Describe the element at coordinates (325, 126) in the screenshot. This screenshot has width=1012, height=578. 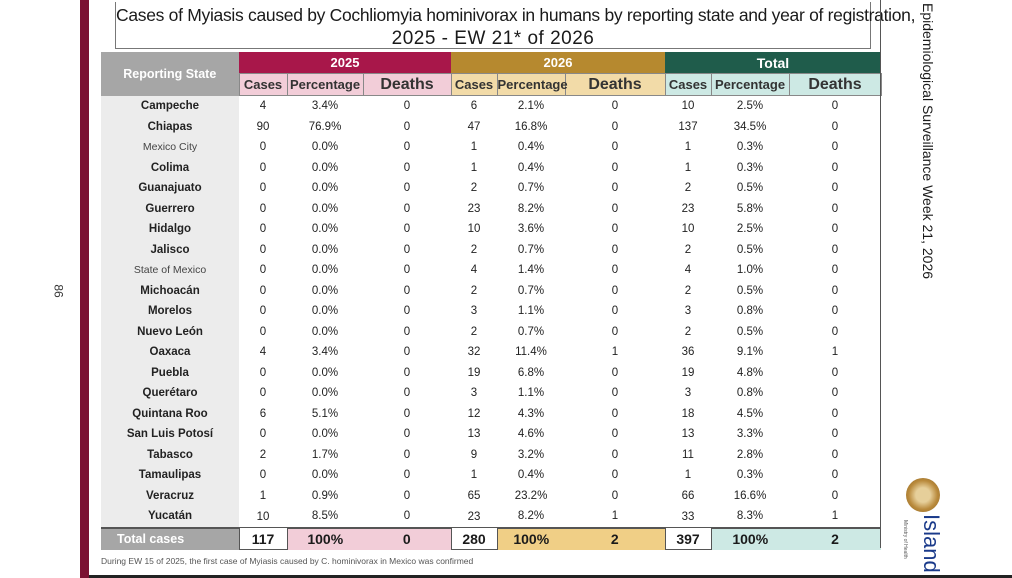
I see `cell-p25: 76.9%` at that location.